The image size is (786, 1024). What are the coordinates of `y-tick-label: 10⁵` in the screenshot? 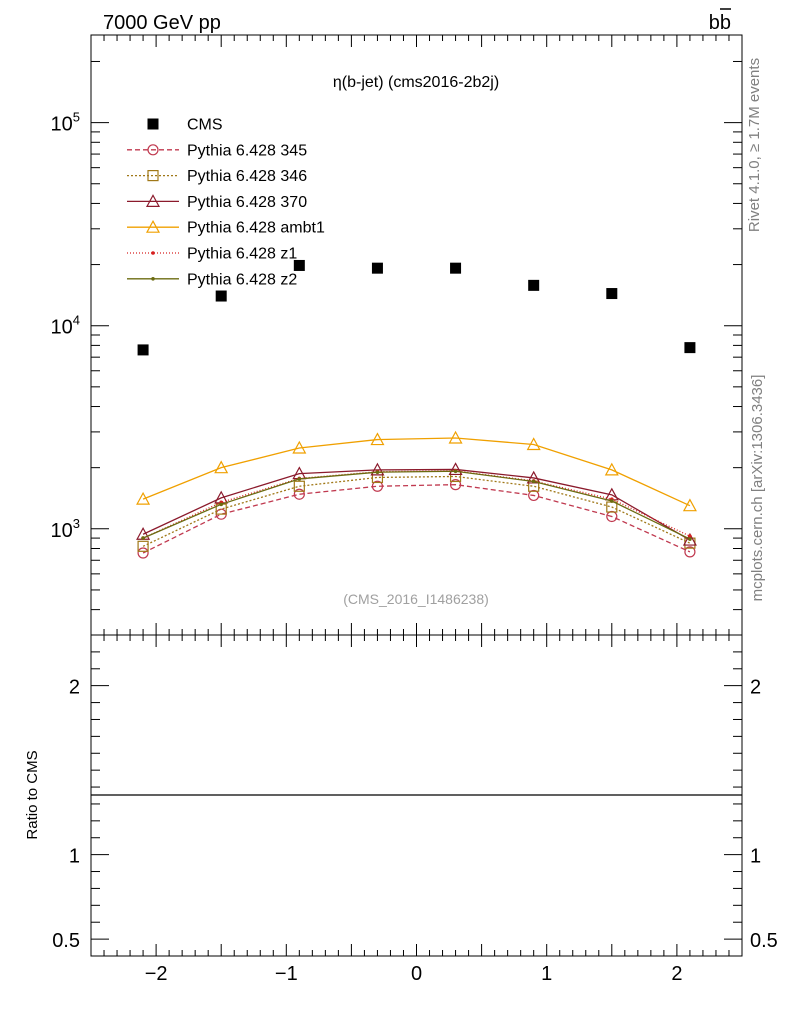 It's located at (65, 123).